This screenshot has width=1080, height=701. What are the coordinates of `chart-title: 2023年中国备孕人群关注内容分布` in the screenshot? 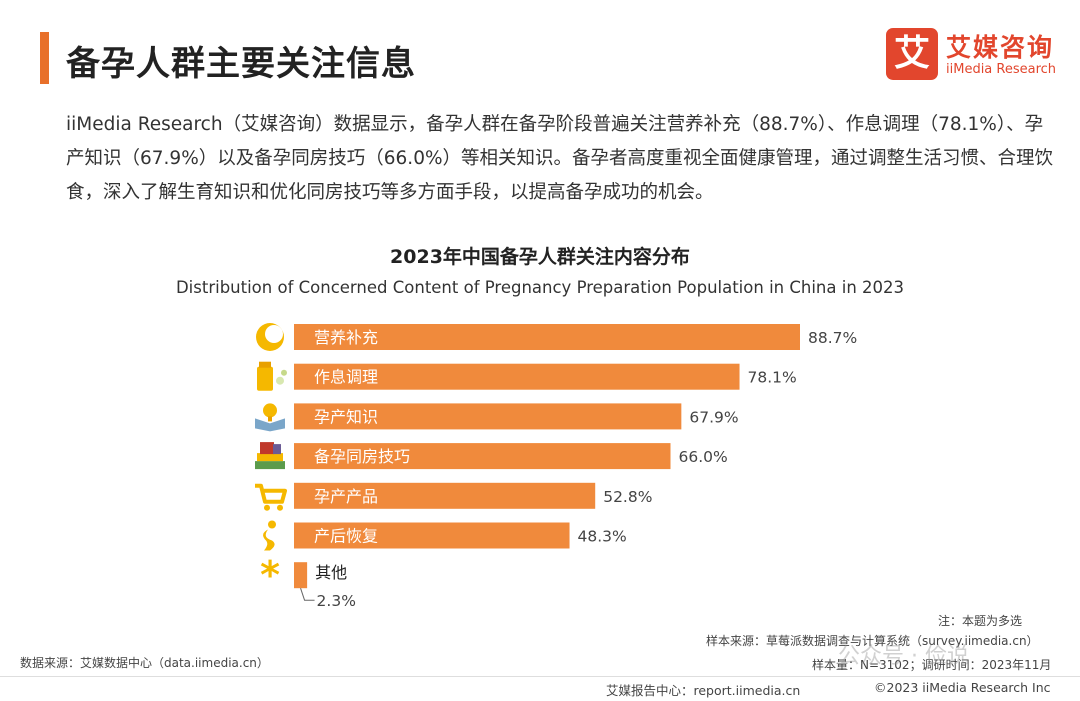 It's located at (540, 257).